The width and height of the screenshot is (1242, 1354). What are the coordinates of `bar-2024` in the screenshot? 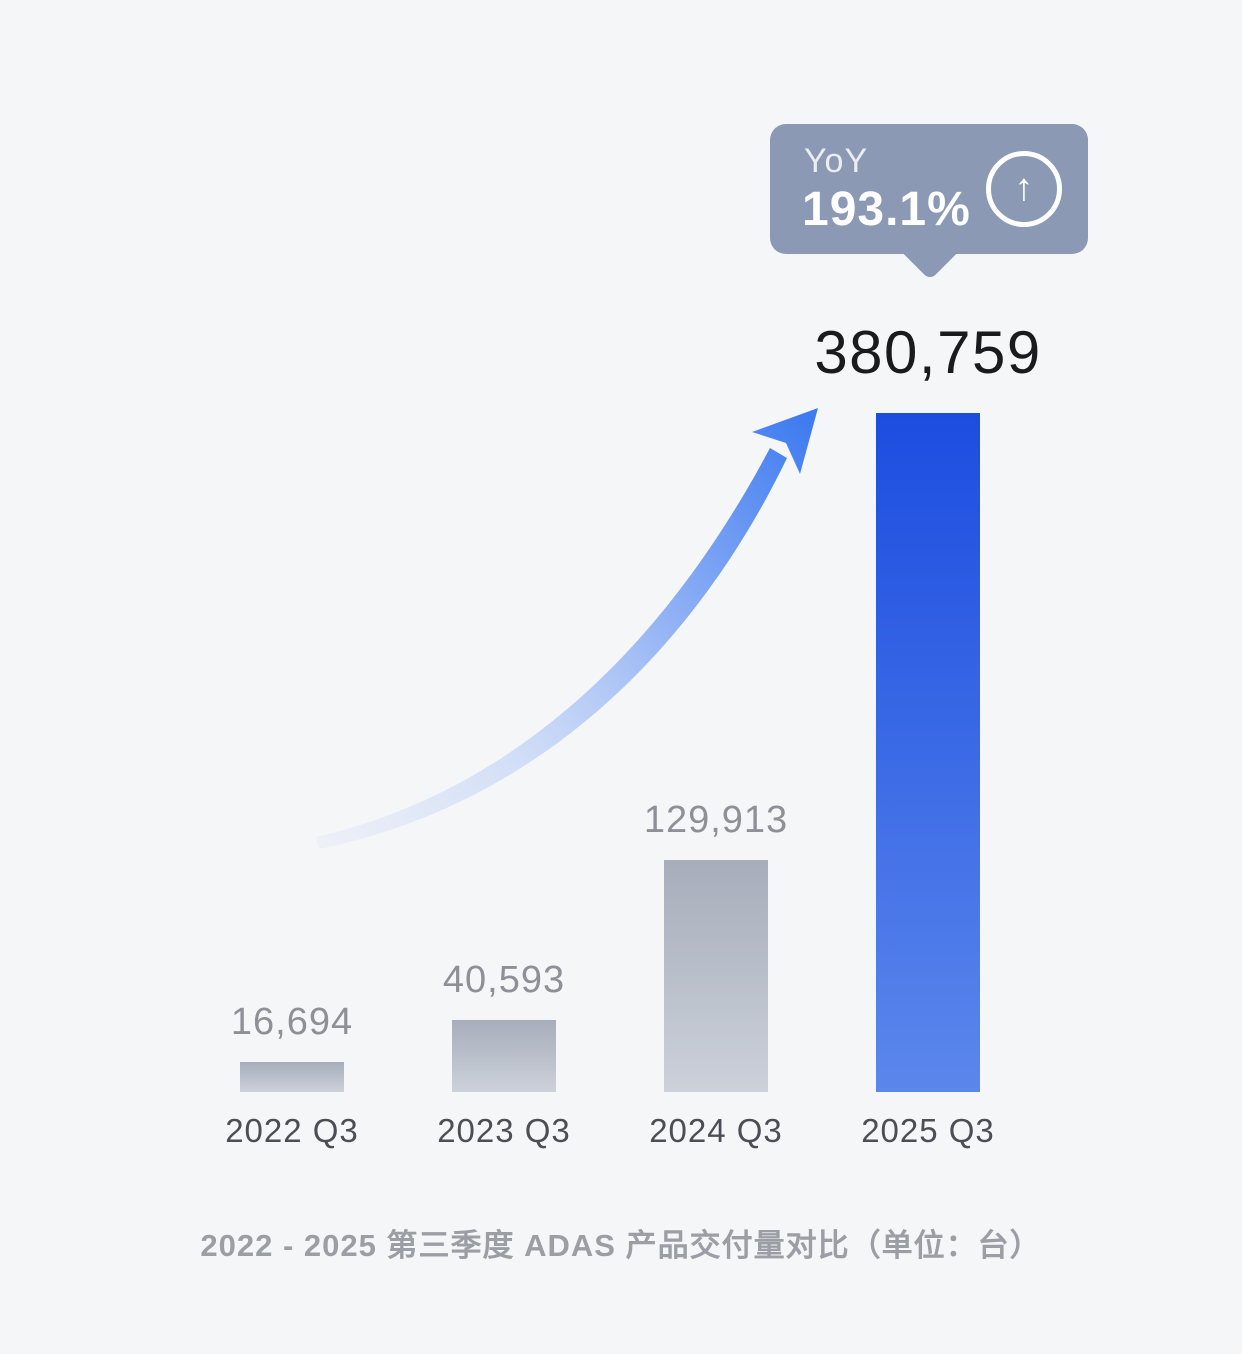 It's located at (716, 976).